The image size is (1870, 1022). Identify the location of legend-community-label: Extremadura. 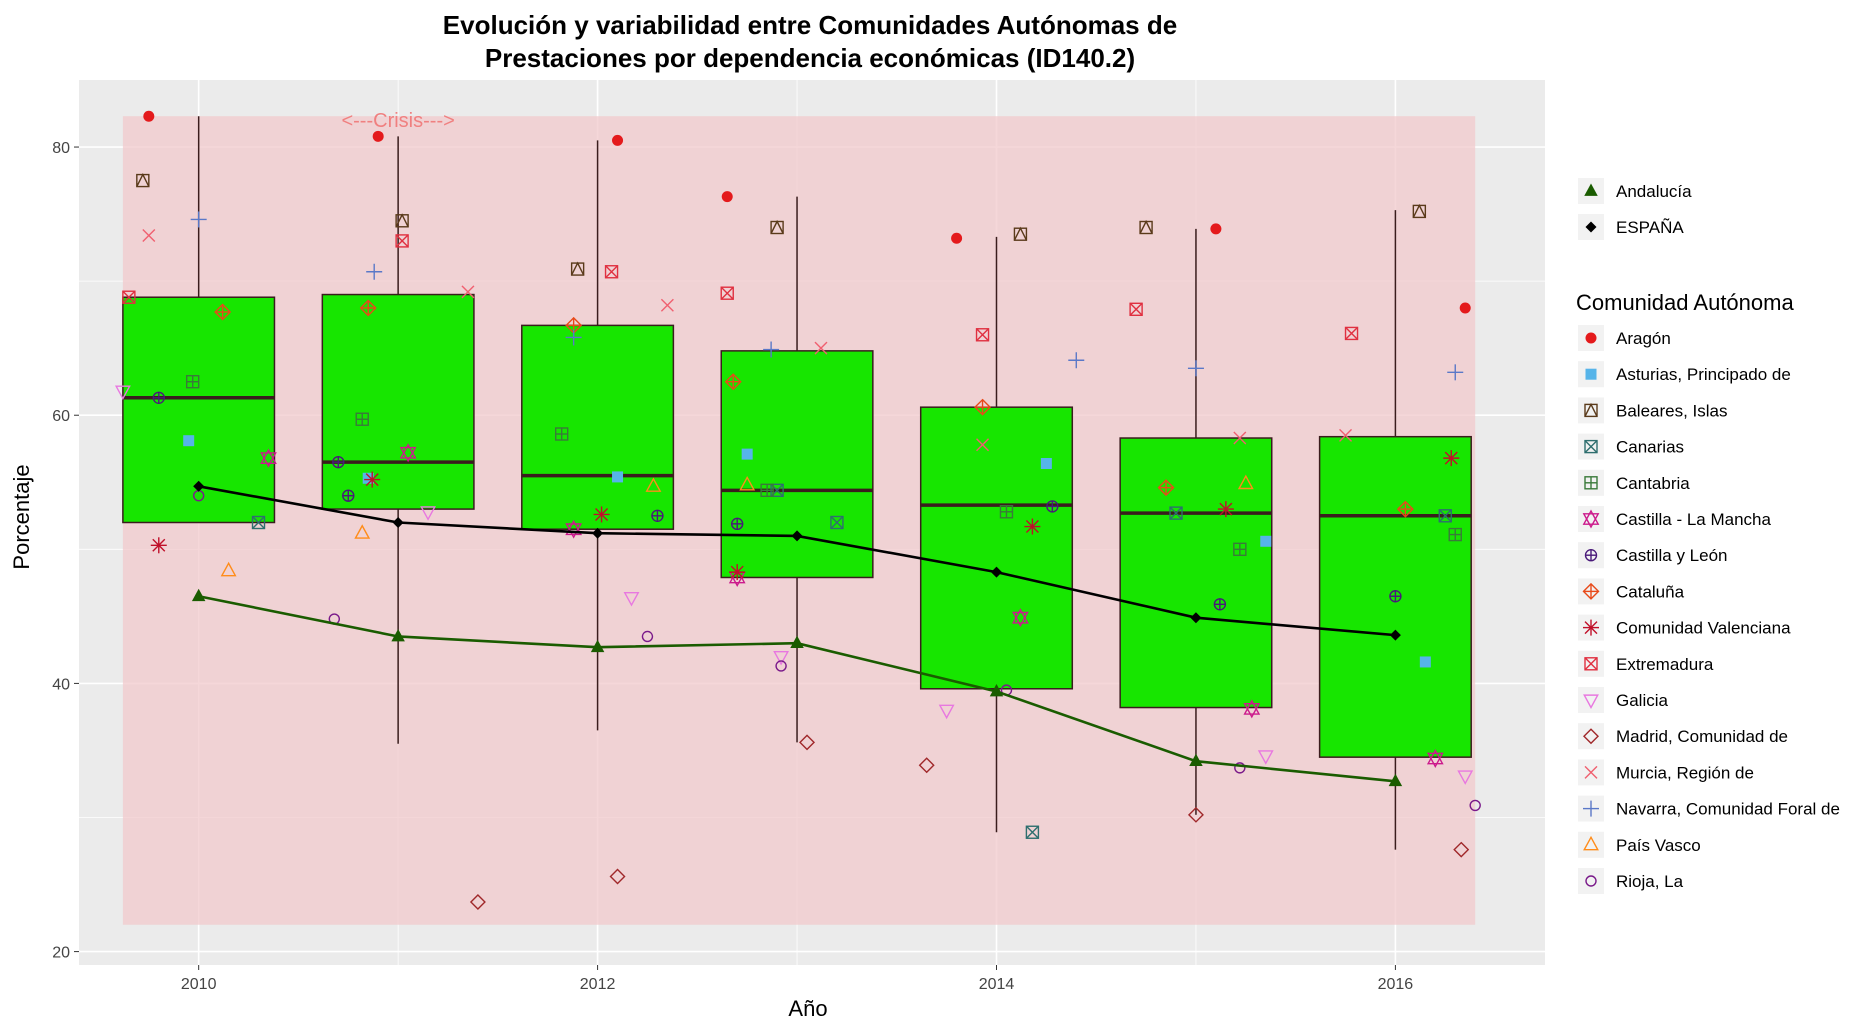
(1665, 664).